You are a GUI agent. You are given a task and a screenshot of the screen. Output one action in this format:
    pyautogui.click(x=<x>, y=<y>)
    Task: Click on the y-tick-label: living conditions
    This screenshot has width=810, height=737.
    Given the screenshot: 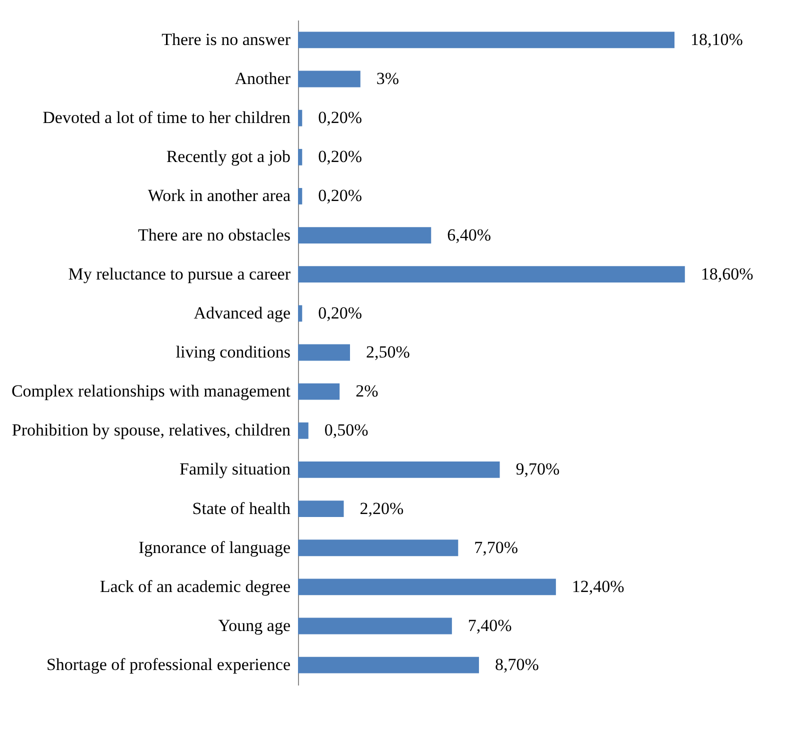 What is the action you would take?
    pyautogui.click(x=233, y=352)
    